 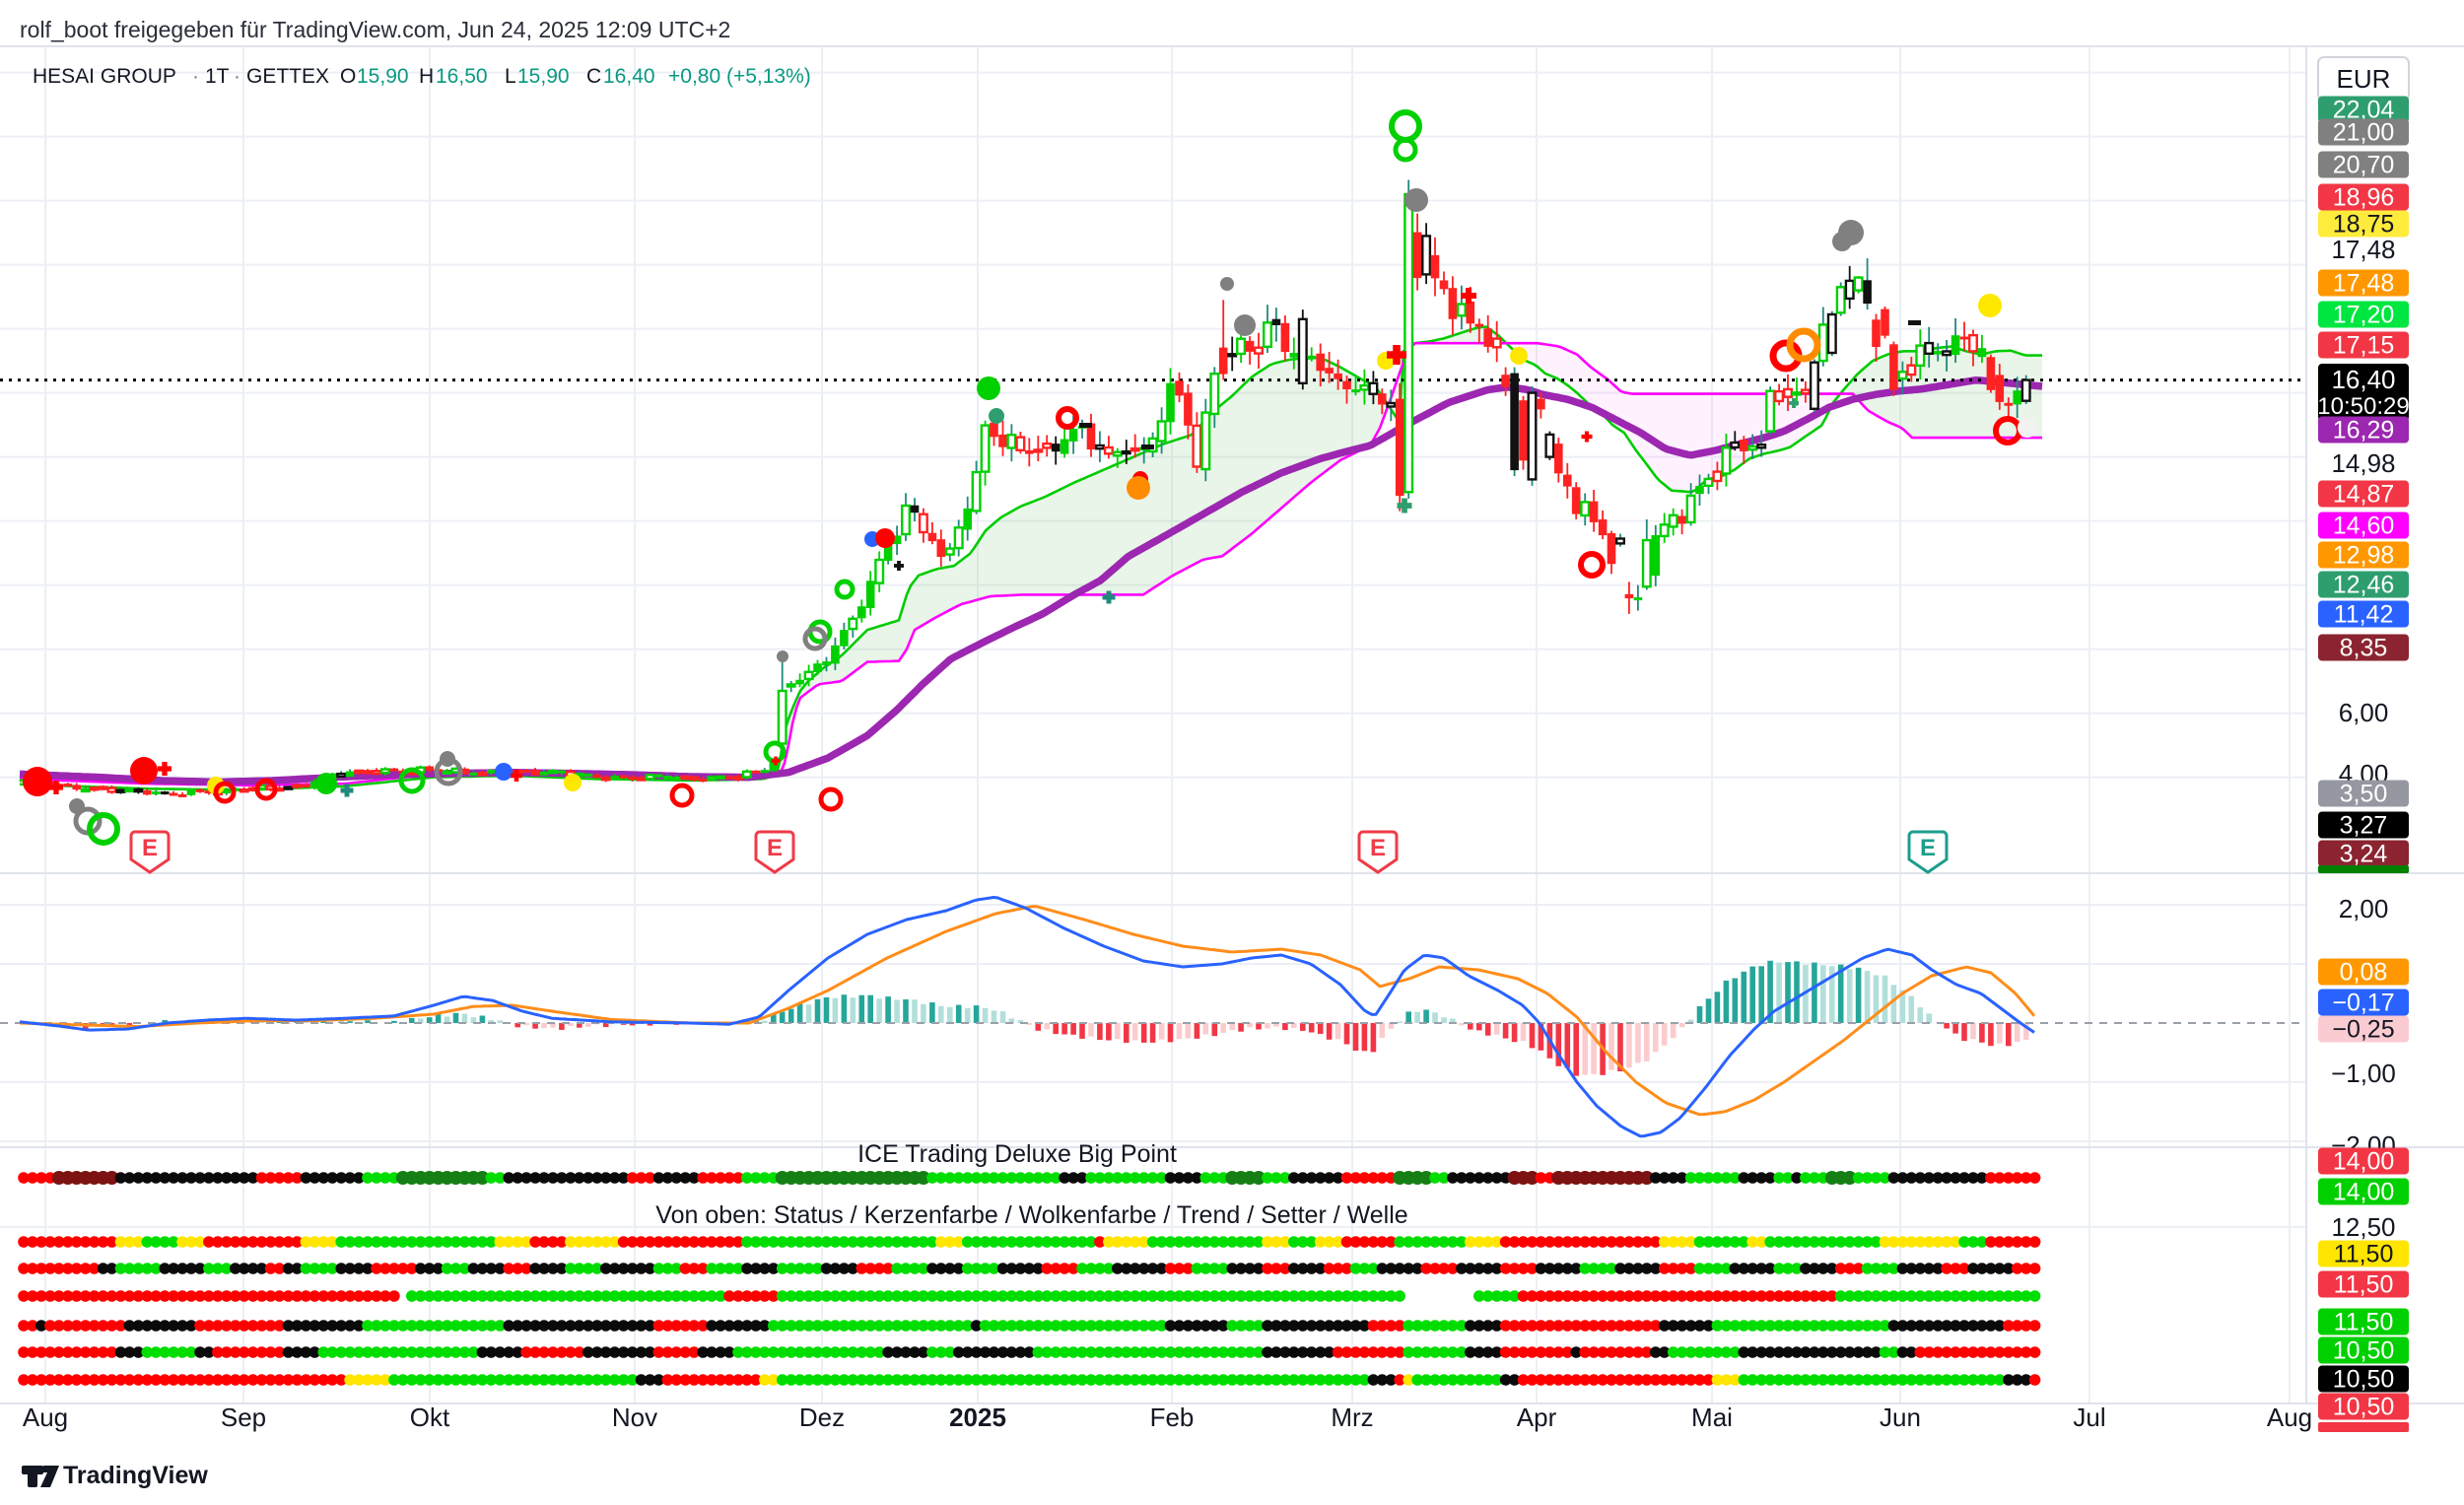 I want to click on svg-text: 14,87, so click(x=2364, y=495).